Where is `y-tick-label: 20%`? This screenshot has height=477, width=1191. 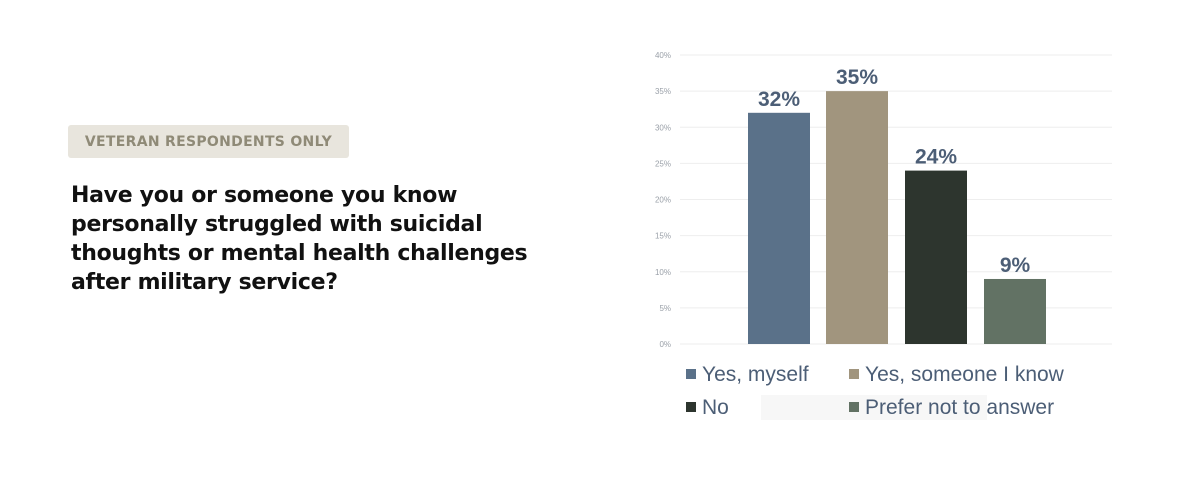 y-tick-label: 20% is located at coordinates (663, 200).